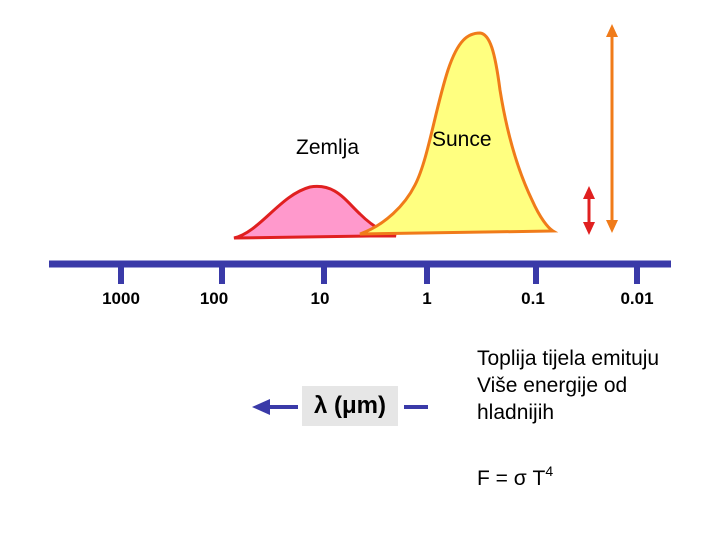 The image size is (720, 540). Describe the element at coordinates (427, 298) in the screenshot. I see `tick-label-1: 1` at that location.